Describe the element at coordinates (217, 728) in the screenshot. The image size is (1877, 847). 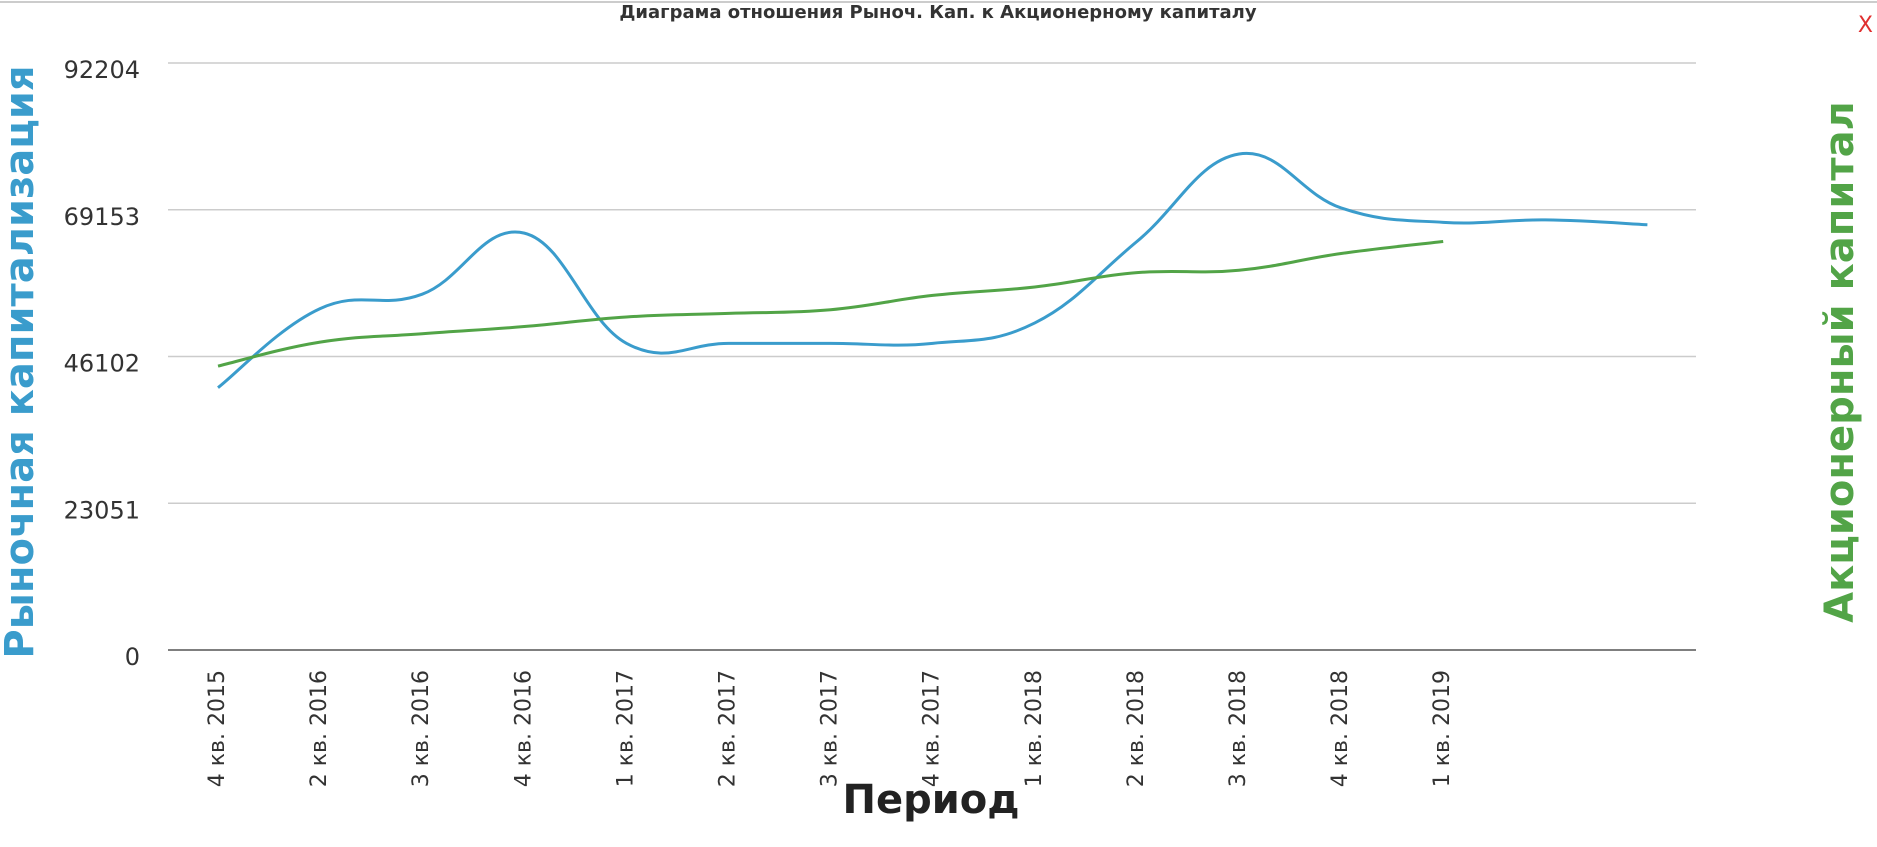
I see `x-tick-label: 4 кв. 2015` at that location.